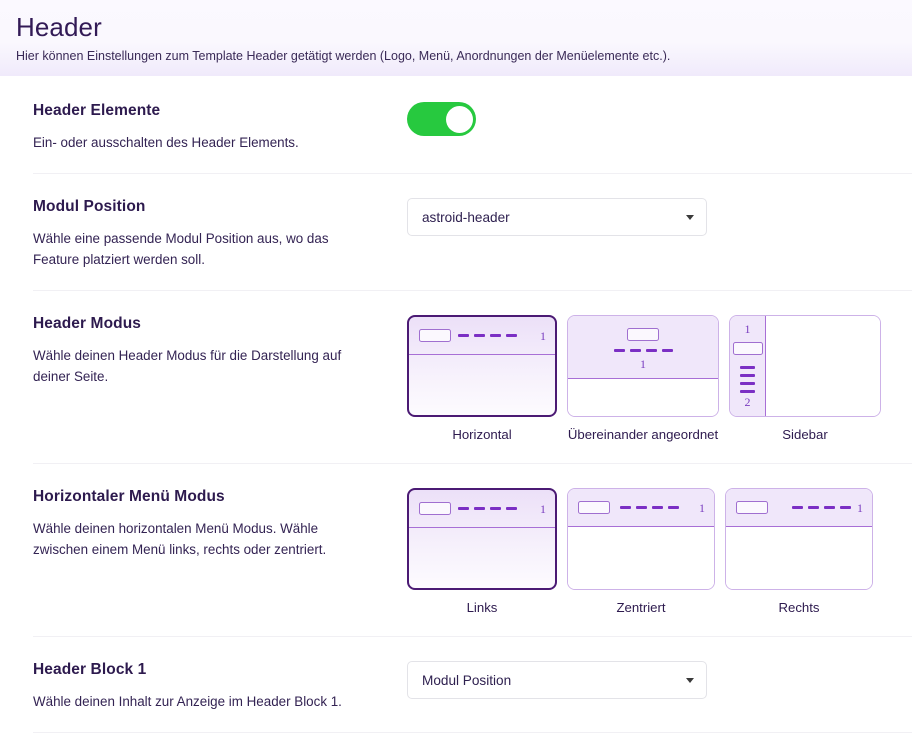 Image resolution: width=912 pixels, height=748 pixels. I want to click on thumbnail-sidebar: 1 2, so click(805, 366).